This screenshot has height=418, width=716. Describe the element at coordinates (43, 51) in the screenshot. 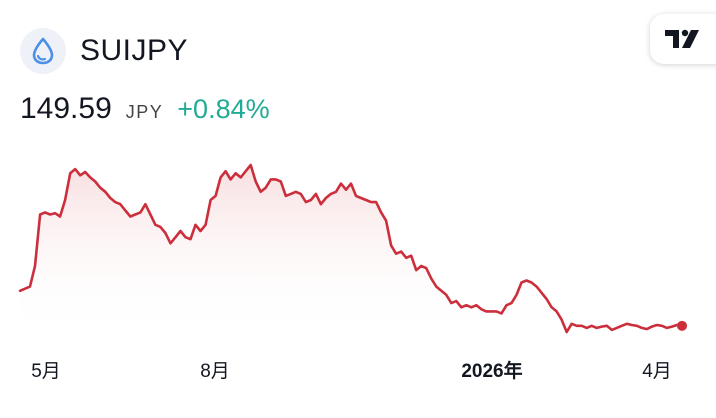

I see `sui-droplet-icon` at that location.